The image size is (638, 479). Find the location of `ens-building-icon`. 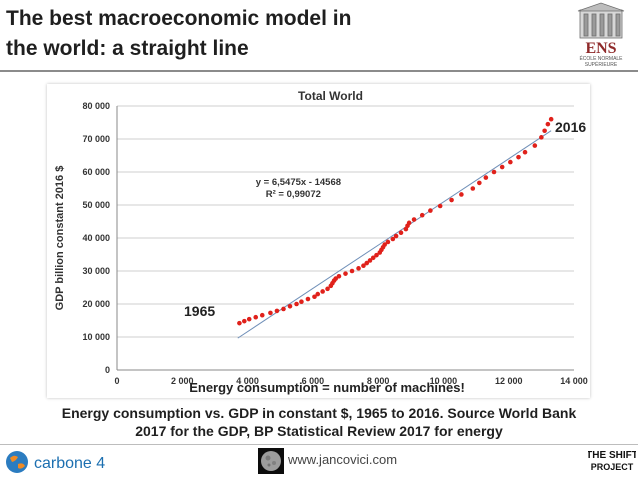

ens-building-icon is located at coordinates (601, 20).